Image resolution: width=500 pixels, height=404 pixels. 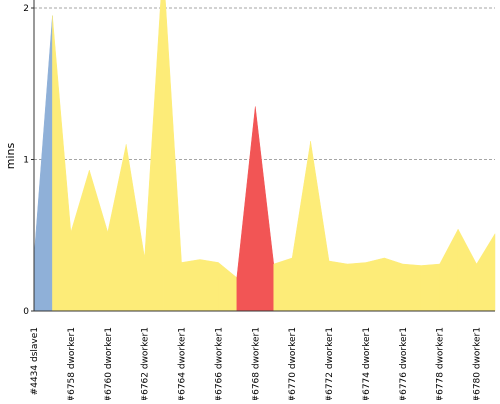 I want to click on x-tick-label: #6778 dworker1, so click(x=441, y=363).